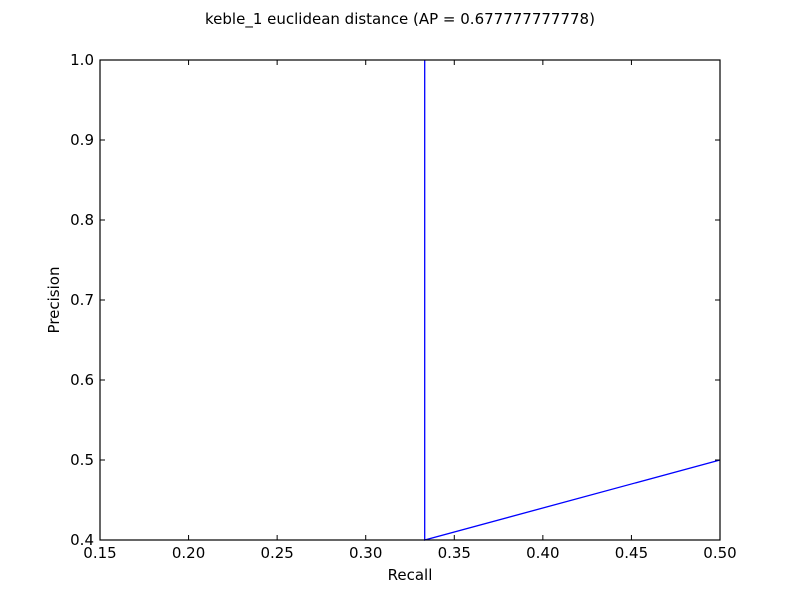  What do you see at coordinates (82, 60) in the screenshot?
I see `y-tick-label: 1.0` at bounding box center [82, 60].